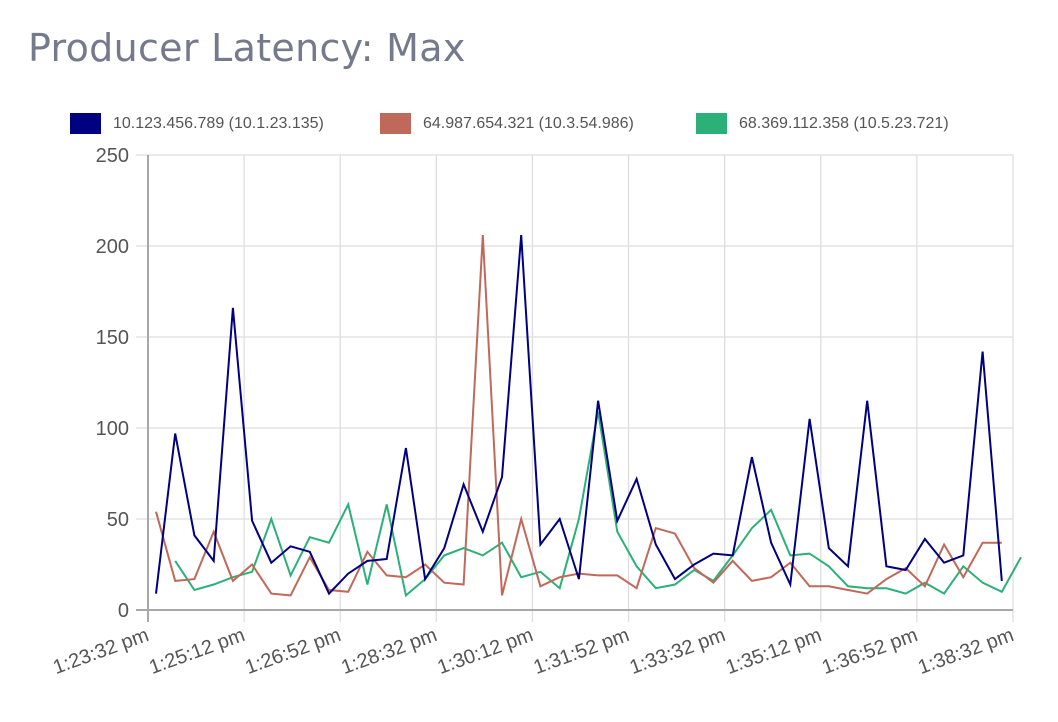 Image resolution: width=1058 pixels, height=722 pixels. What do you see at coordinates (101, 651) in the screenshot?
I see `x-tick-label: 1:23:32 pm` at bounding box center [101, 651].